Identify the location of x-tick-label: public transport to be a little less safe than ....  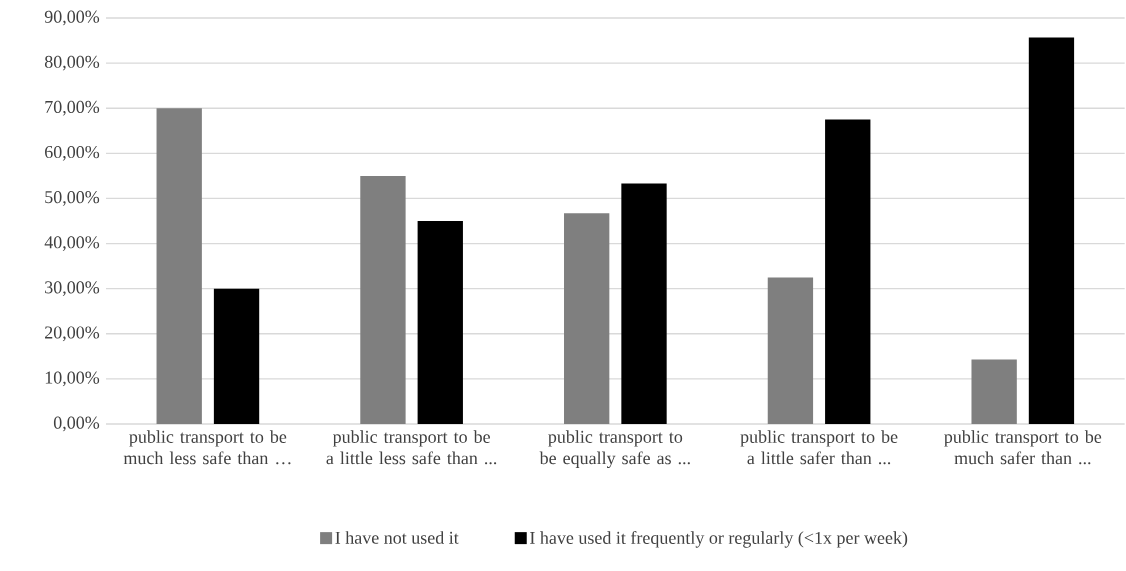
(411, 447).